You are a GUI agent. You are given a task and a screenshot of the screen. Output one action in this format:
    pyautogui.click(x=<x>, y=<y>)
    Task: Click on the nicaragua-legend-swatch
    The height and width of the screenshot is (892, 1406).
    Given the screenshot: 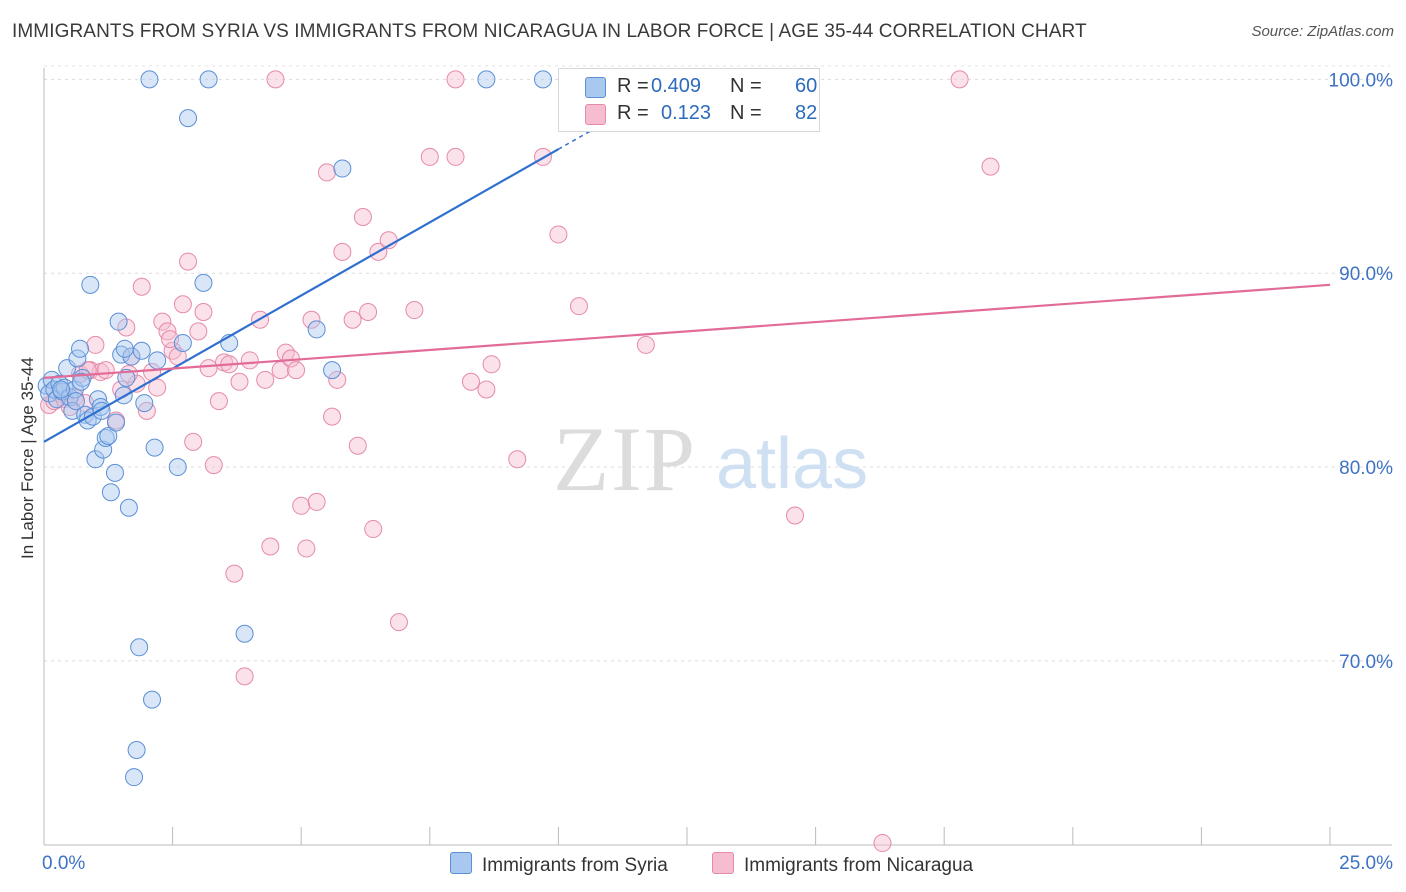 What is the action you would take?
    pyautogui.click(x=723, y=863)
    